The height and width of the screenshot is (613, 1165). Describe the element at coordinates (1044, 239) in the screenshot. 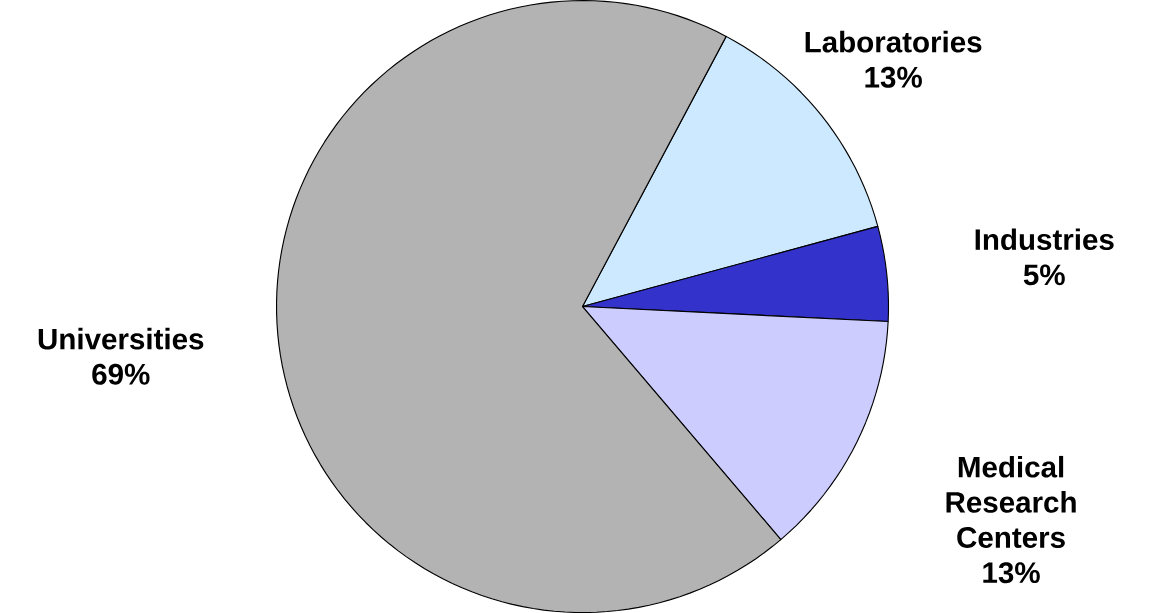

I see `slice-label: Industries` at that location.